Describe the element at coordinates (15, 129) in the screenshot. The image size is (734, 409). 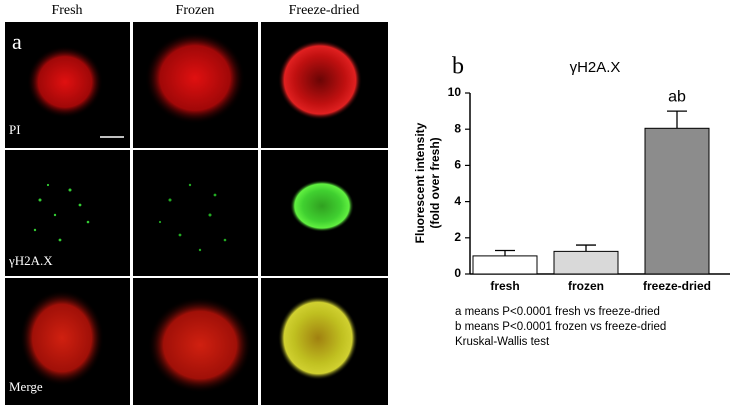
I see `row-label: PI` at that location.